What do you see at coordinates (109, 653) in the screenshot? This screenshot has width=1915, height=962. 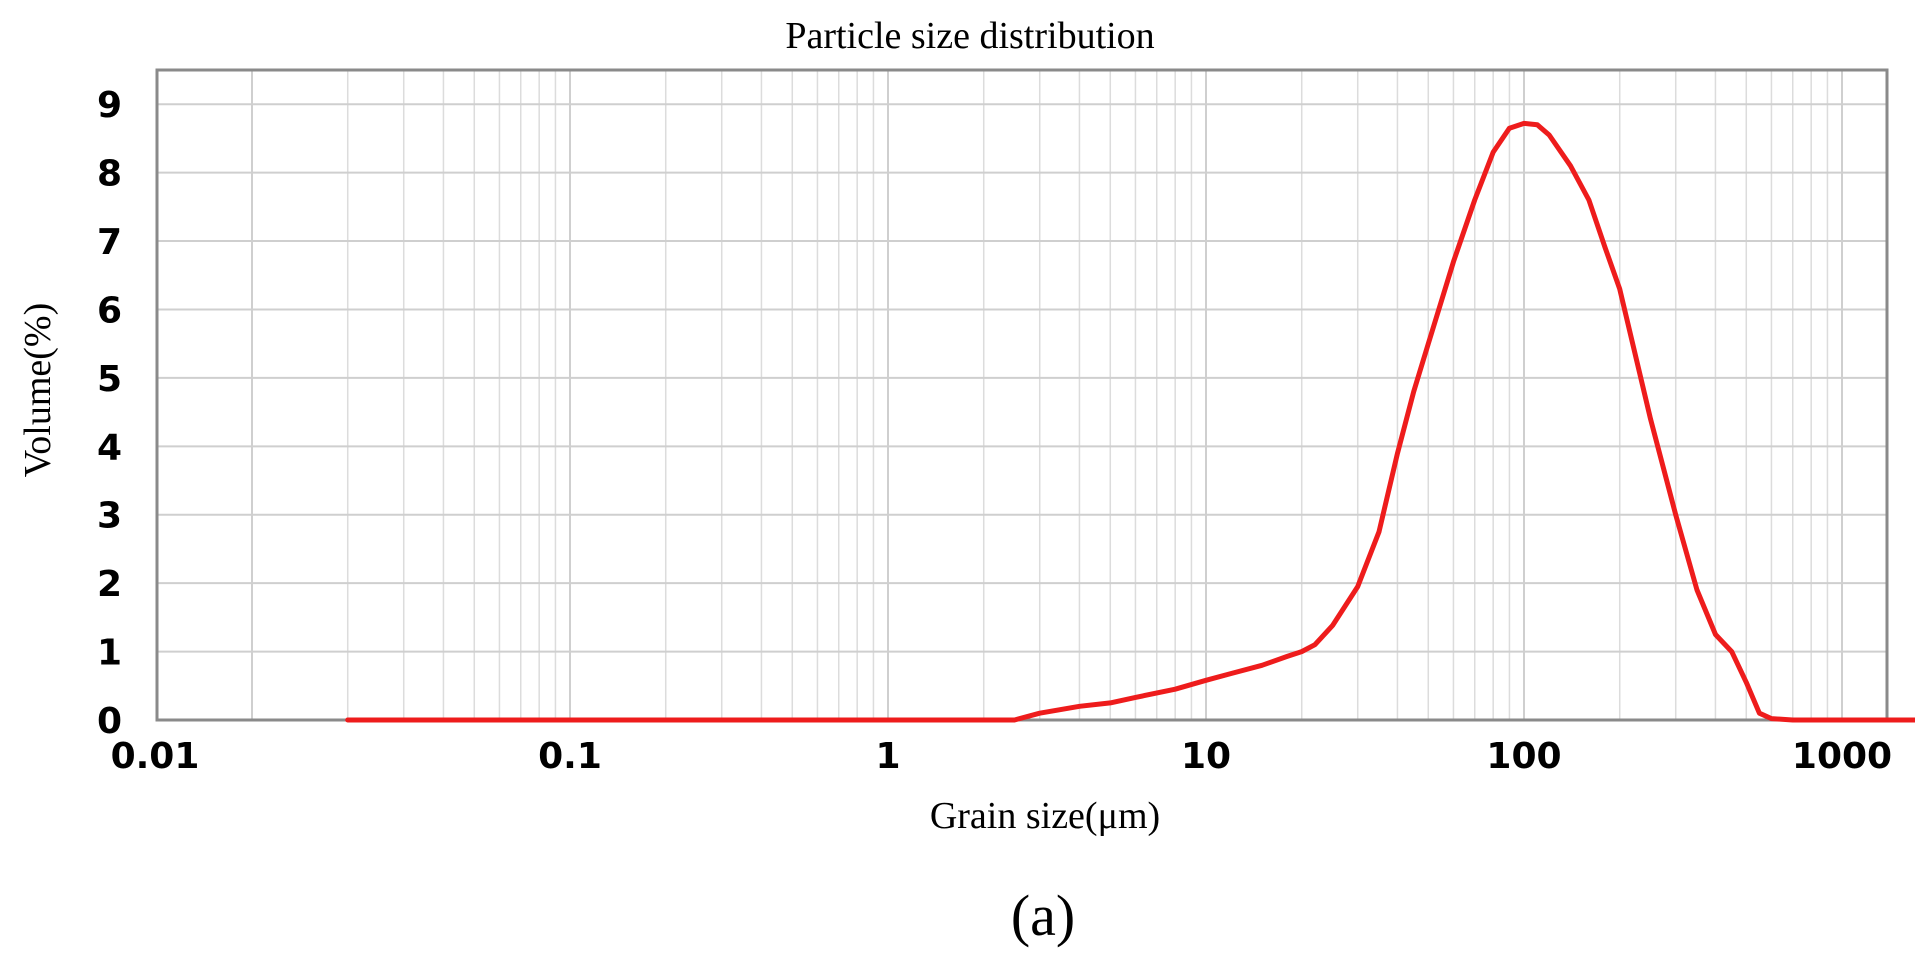 I see `y-tick-label: 1` at bounding box center [109, 653].